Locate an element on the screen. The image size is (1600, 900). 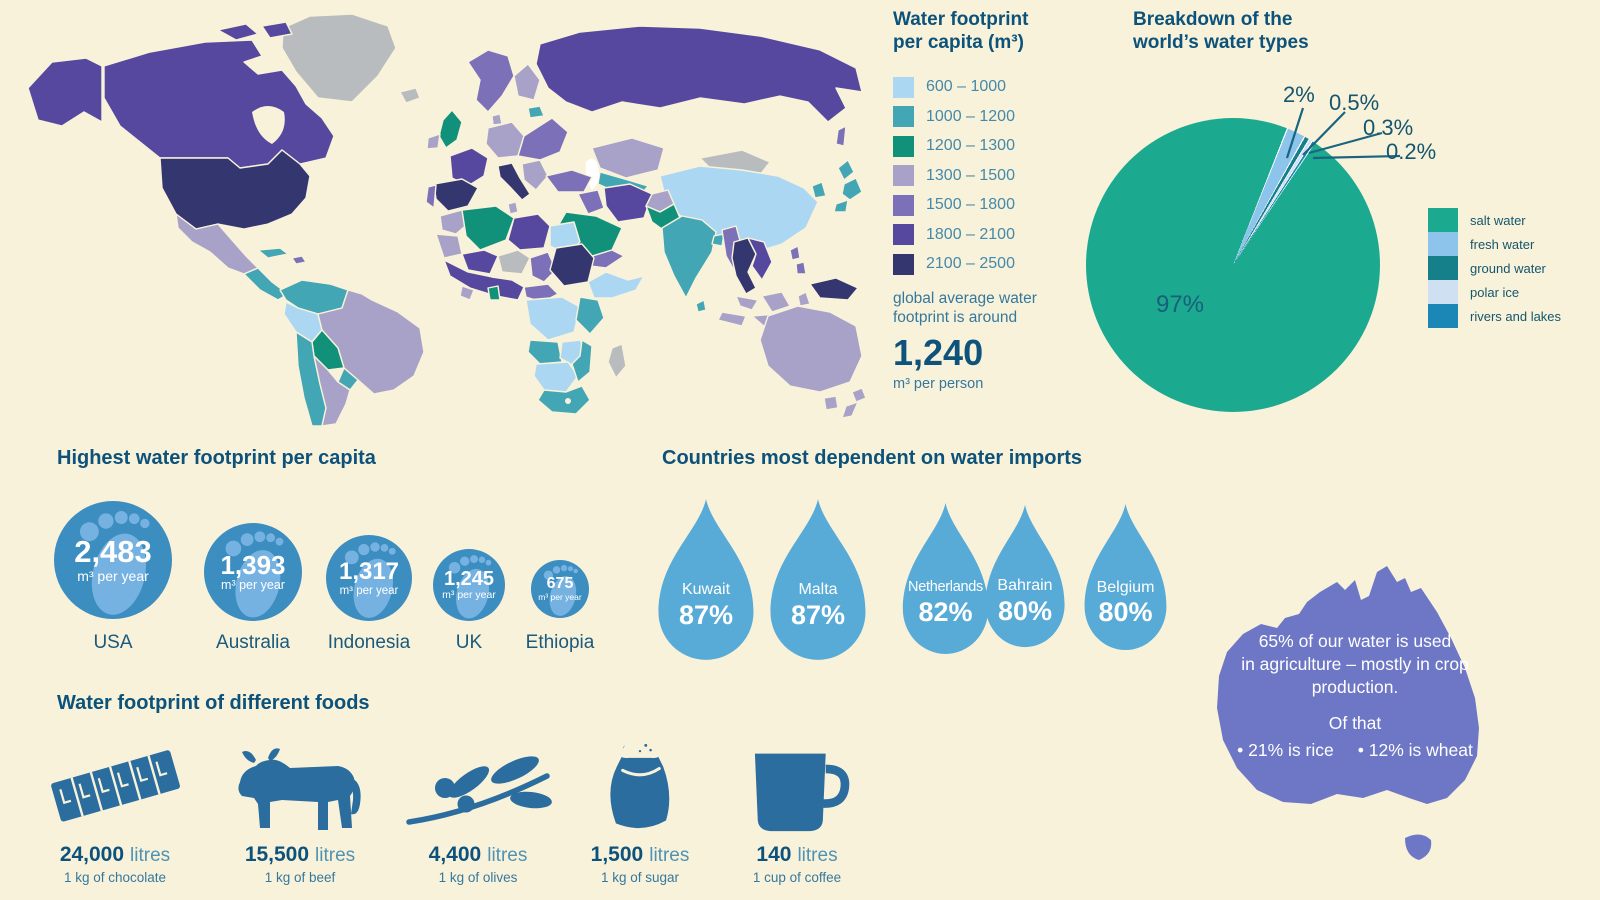
footprint-country-label: USA is located at coordinates (113, 642).